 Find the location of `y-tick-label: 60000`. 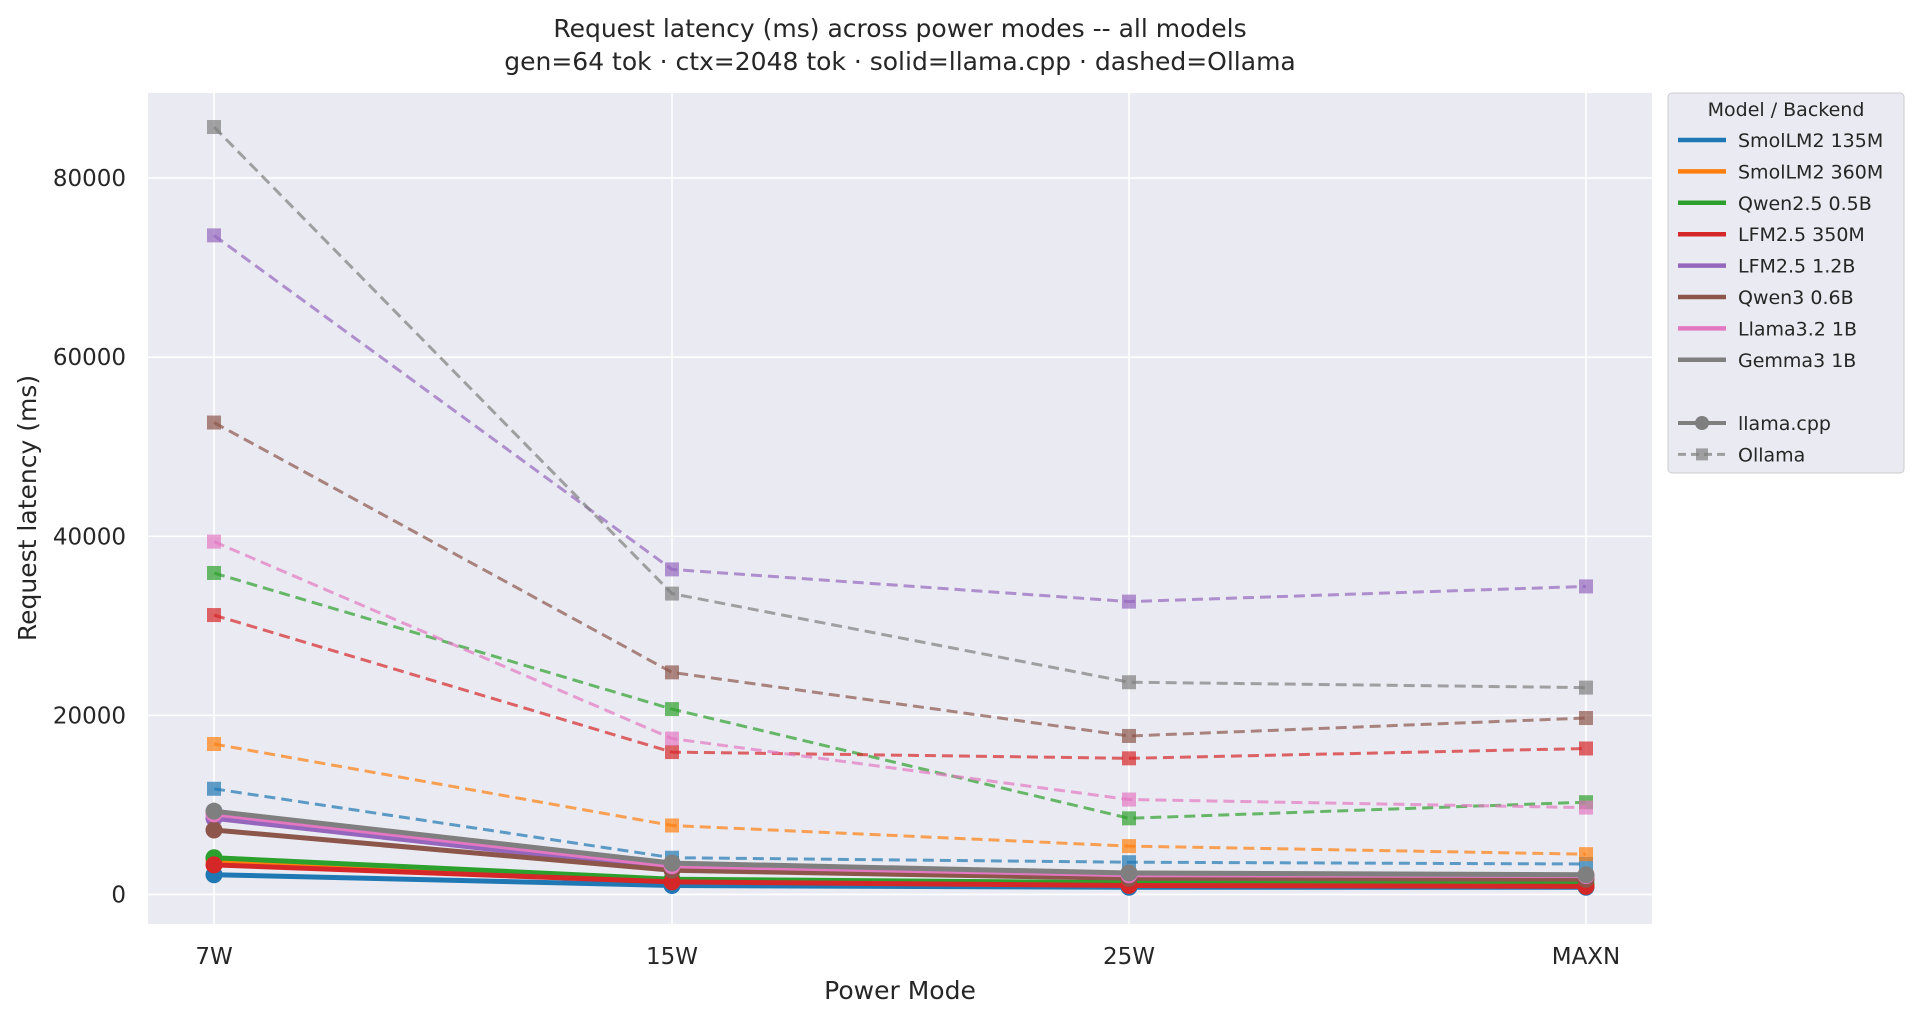

y-tick-label: 60000 is located at coordinates (89, 358).